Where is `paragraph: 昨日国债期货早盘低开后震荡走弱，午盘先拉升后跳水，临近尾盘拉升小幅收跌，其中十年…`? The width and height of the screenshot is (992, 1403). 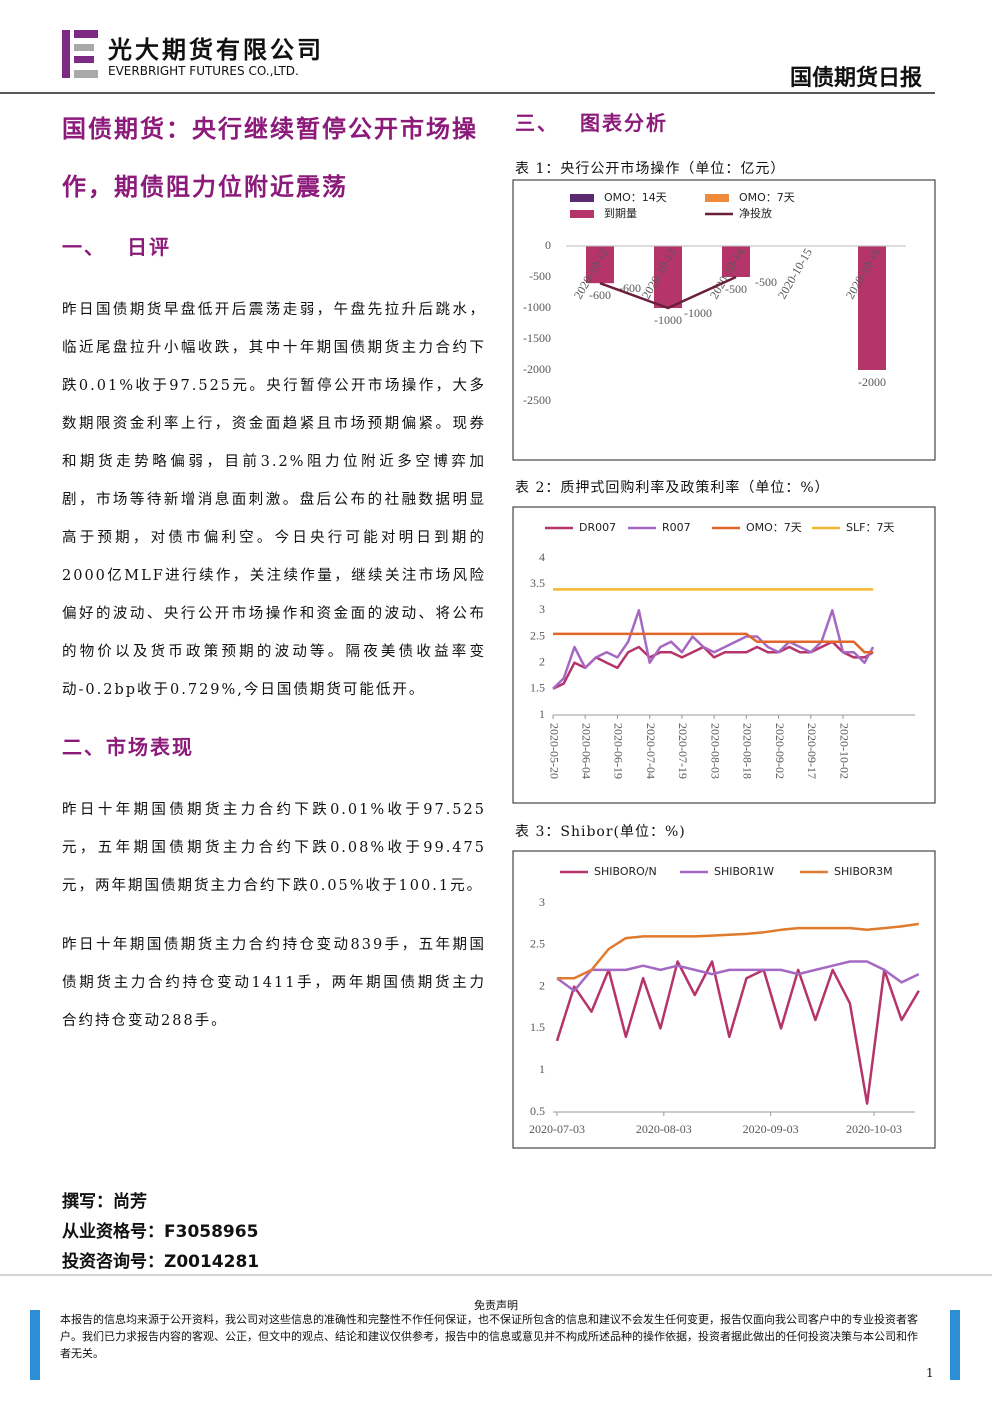
paragraph: 昨日国债期货早盘低开后震荡走弱，午盘先拉升后跳水，临近尾盘拉升小幅收跌，其中十年… is located at coordinates (274, 500).